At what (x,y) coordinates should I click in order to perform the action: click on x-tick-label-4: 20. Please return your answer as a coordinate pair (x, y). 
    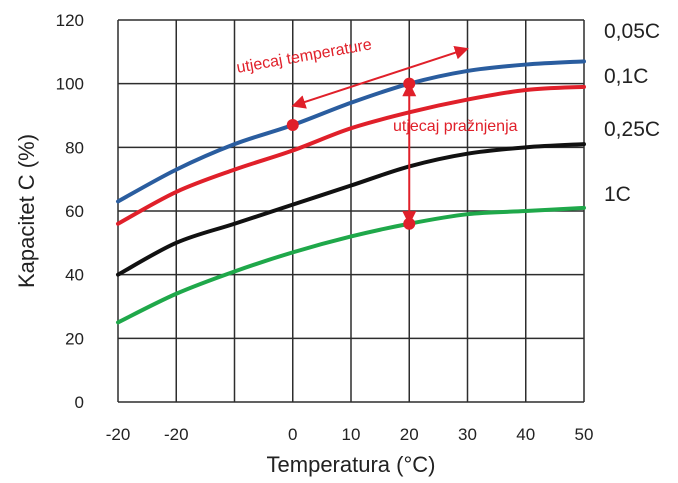
    Looking at the image, I should click on (409, 434).